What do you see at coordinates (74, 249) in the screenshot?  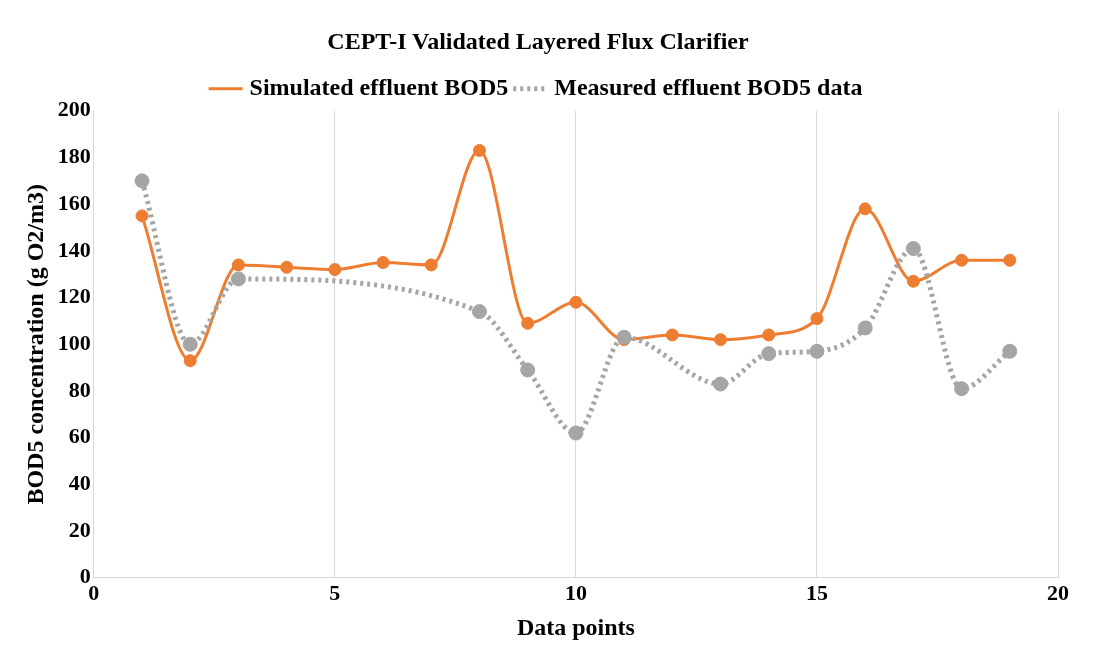 I see `y-tick-label: 140` at bounding box center [74, 249].